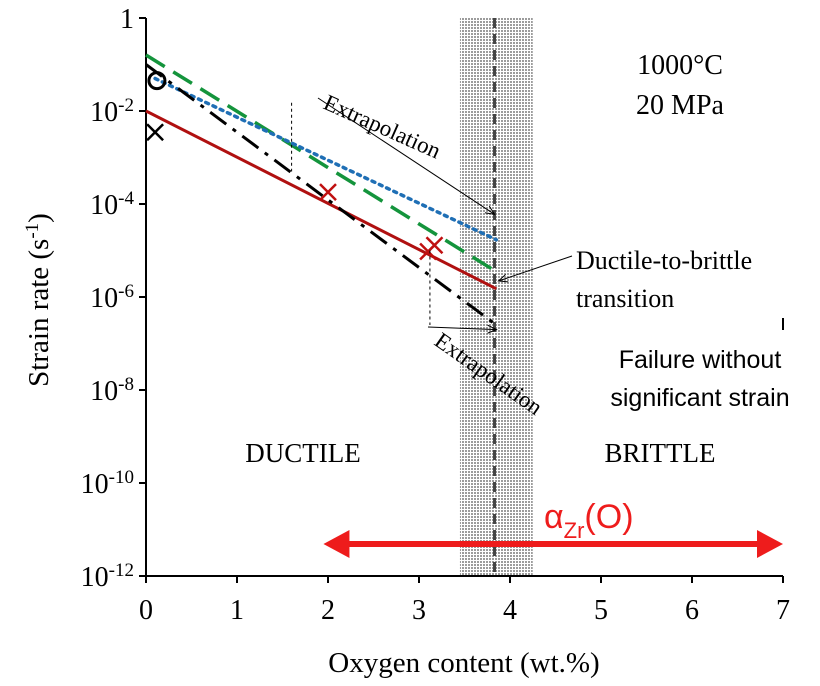  Describe the element at coordinates (463, 663) in the screenshot. I see `x-axis-label: Oxygen content (wt.%)` at that location.